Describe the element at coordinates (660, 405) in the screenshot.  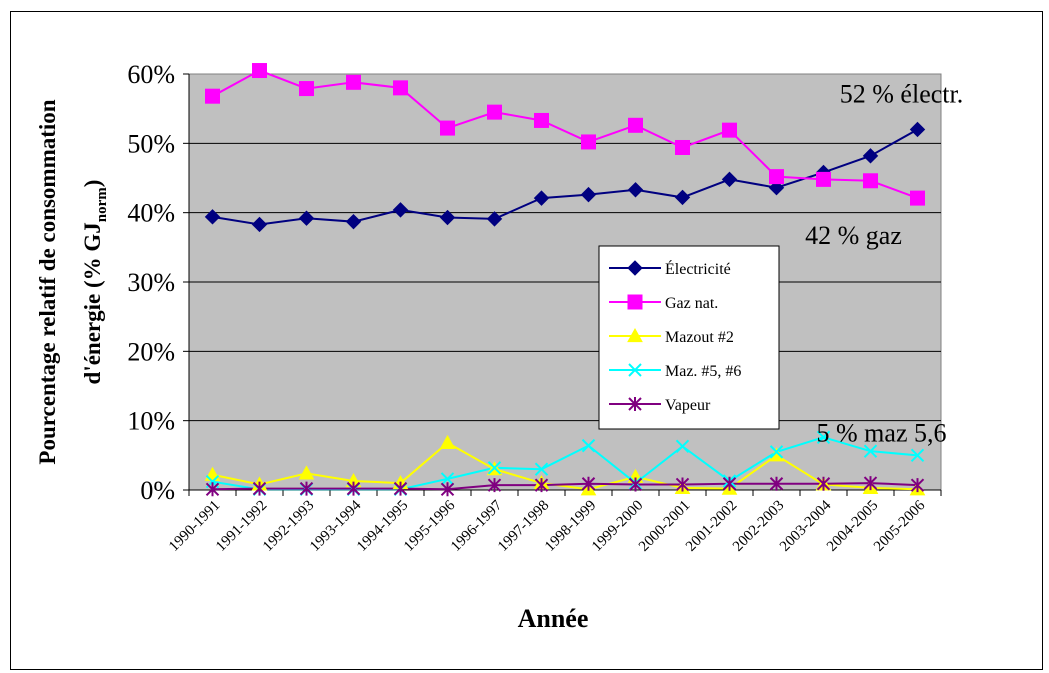
I see `legend-item-vapeur: Vapeur` at that location.